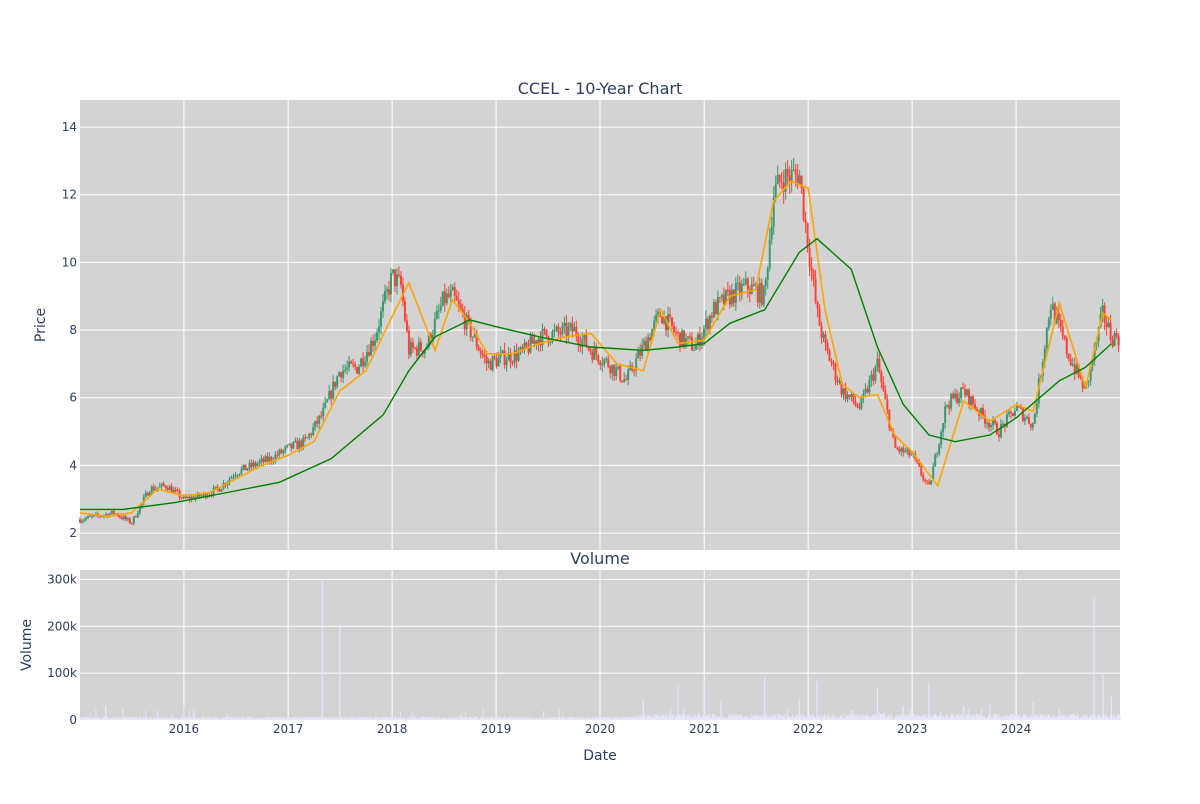 This screenshot has height=804, width=1200. I want to click on x-tick-label: 2016, so click(184, 729).